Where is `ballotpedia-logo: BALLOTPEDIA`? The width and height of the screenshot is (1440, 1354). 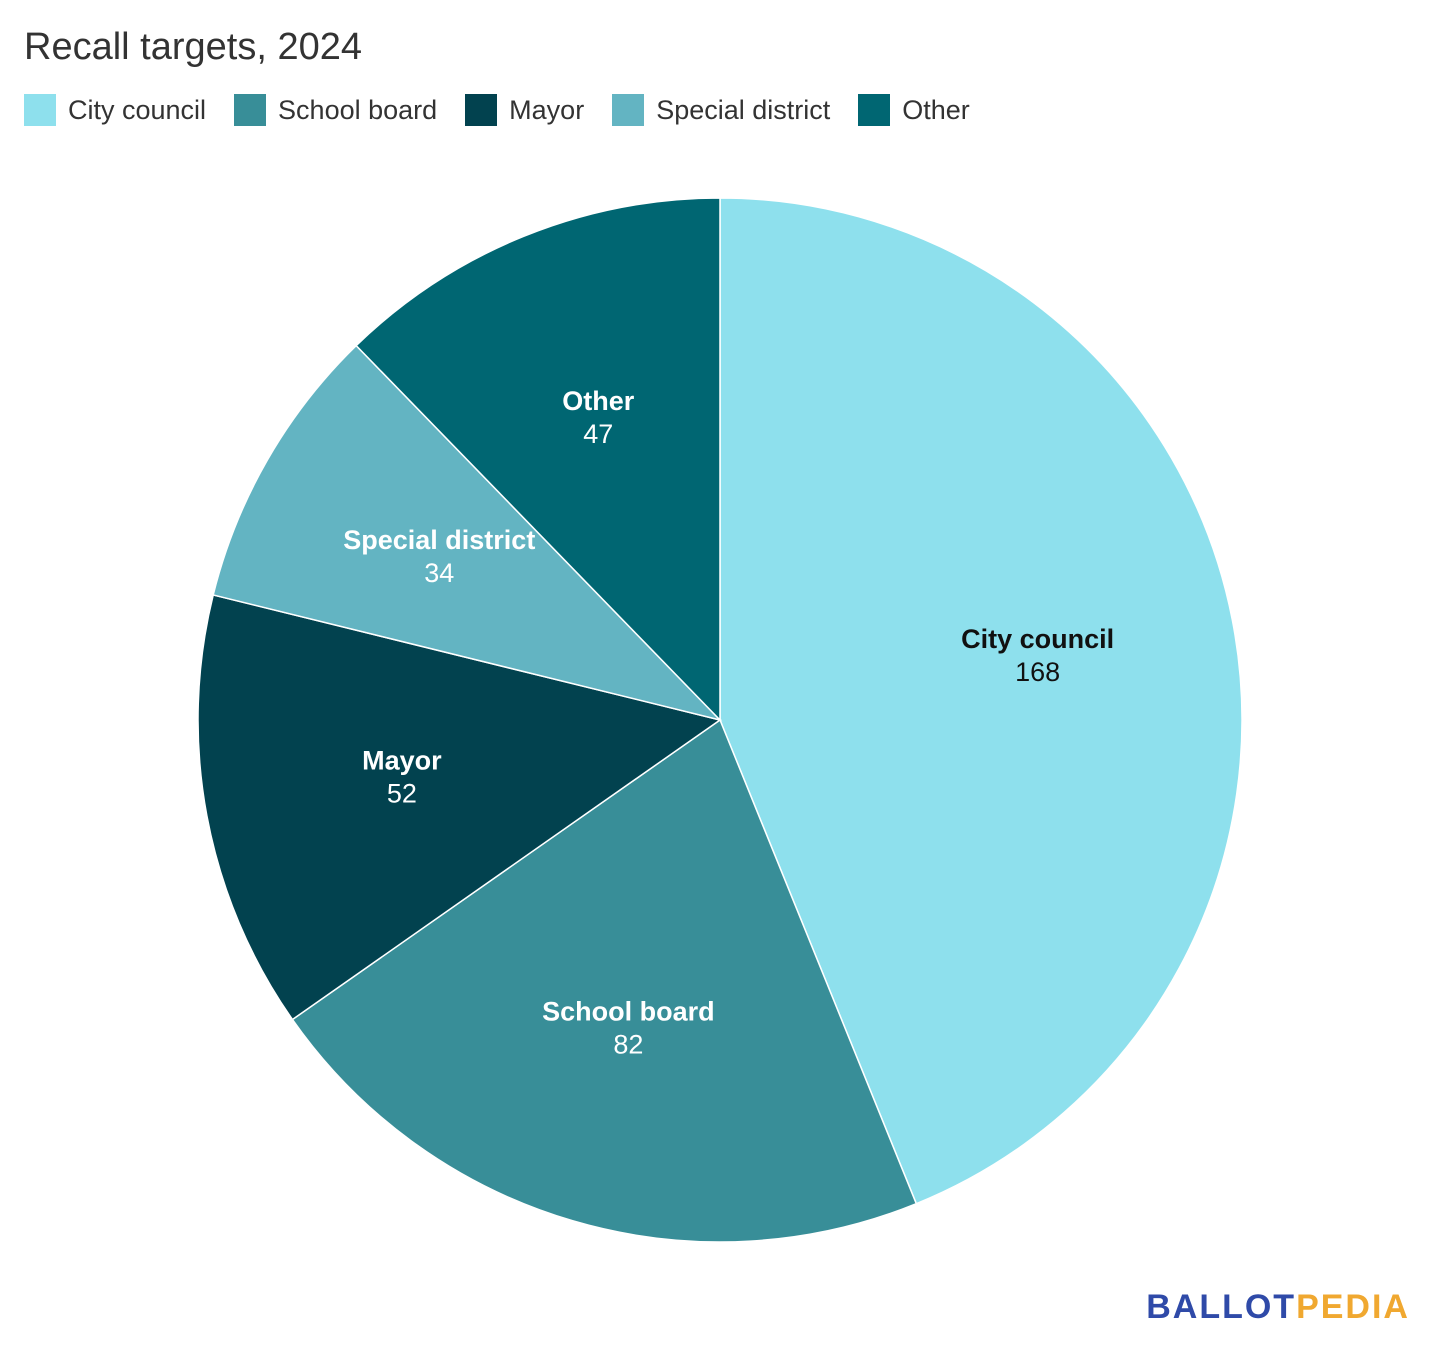
ballotpedia-logo: BALLOTPEDIA is located at coordinates (1278, 1307).